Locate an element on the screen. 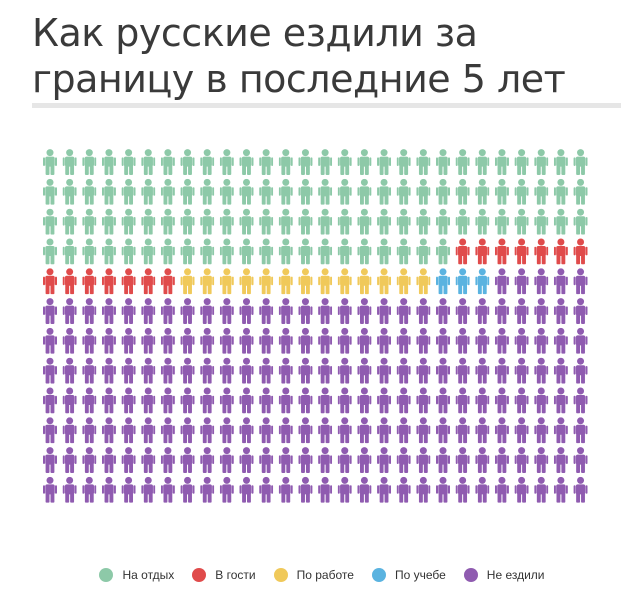  legend-item: По учебе is located at coordinates (408, 575).